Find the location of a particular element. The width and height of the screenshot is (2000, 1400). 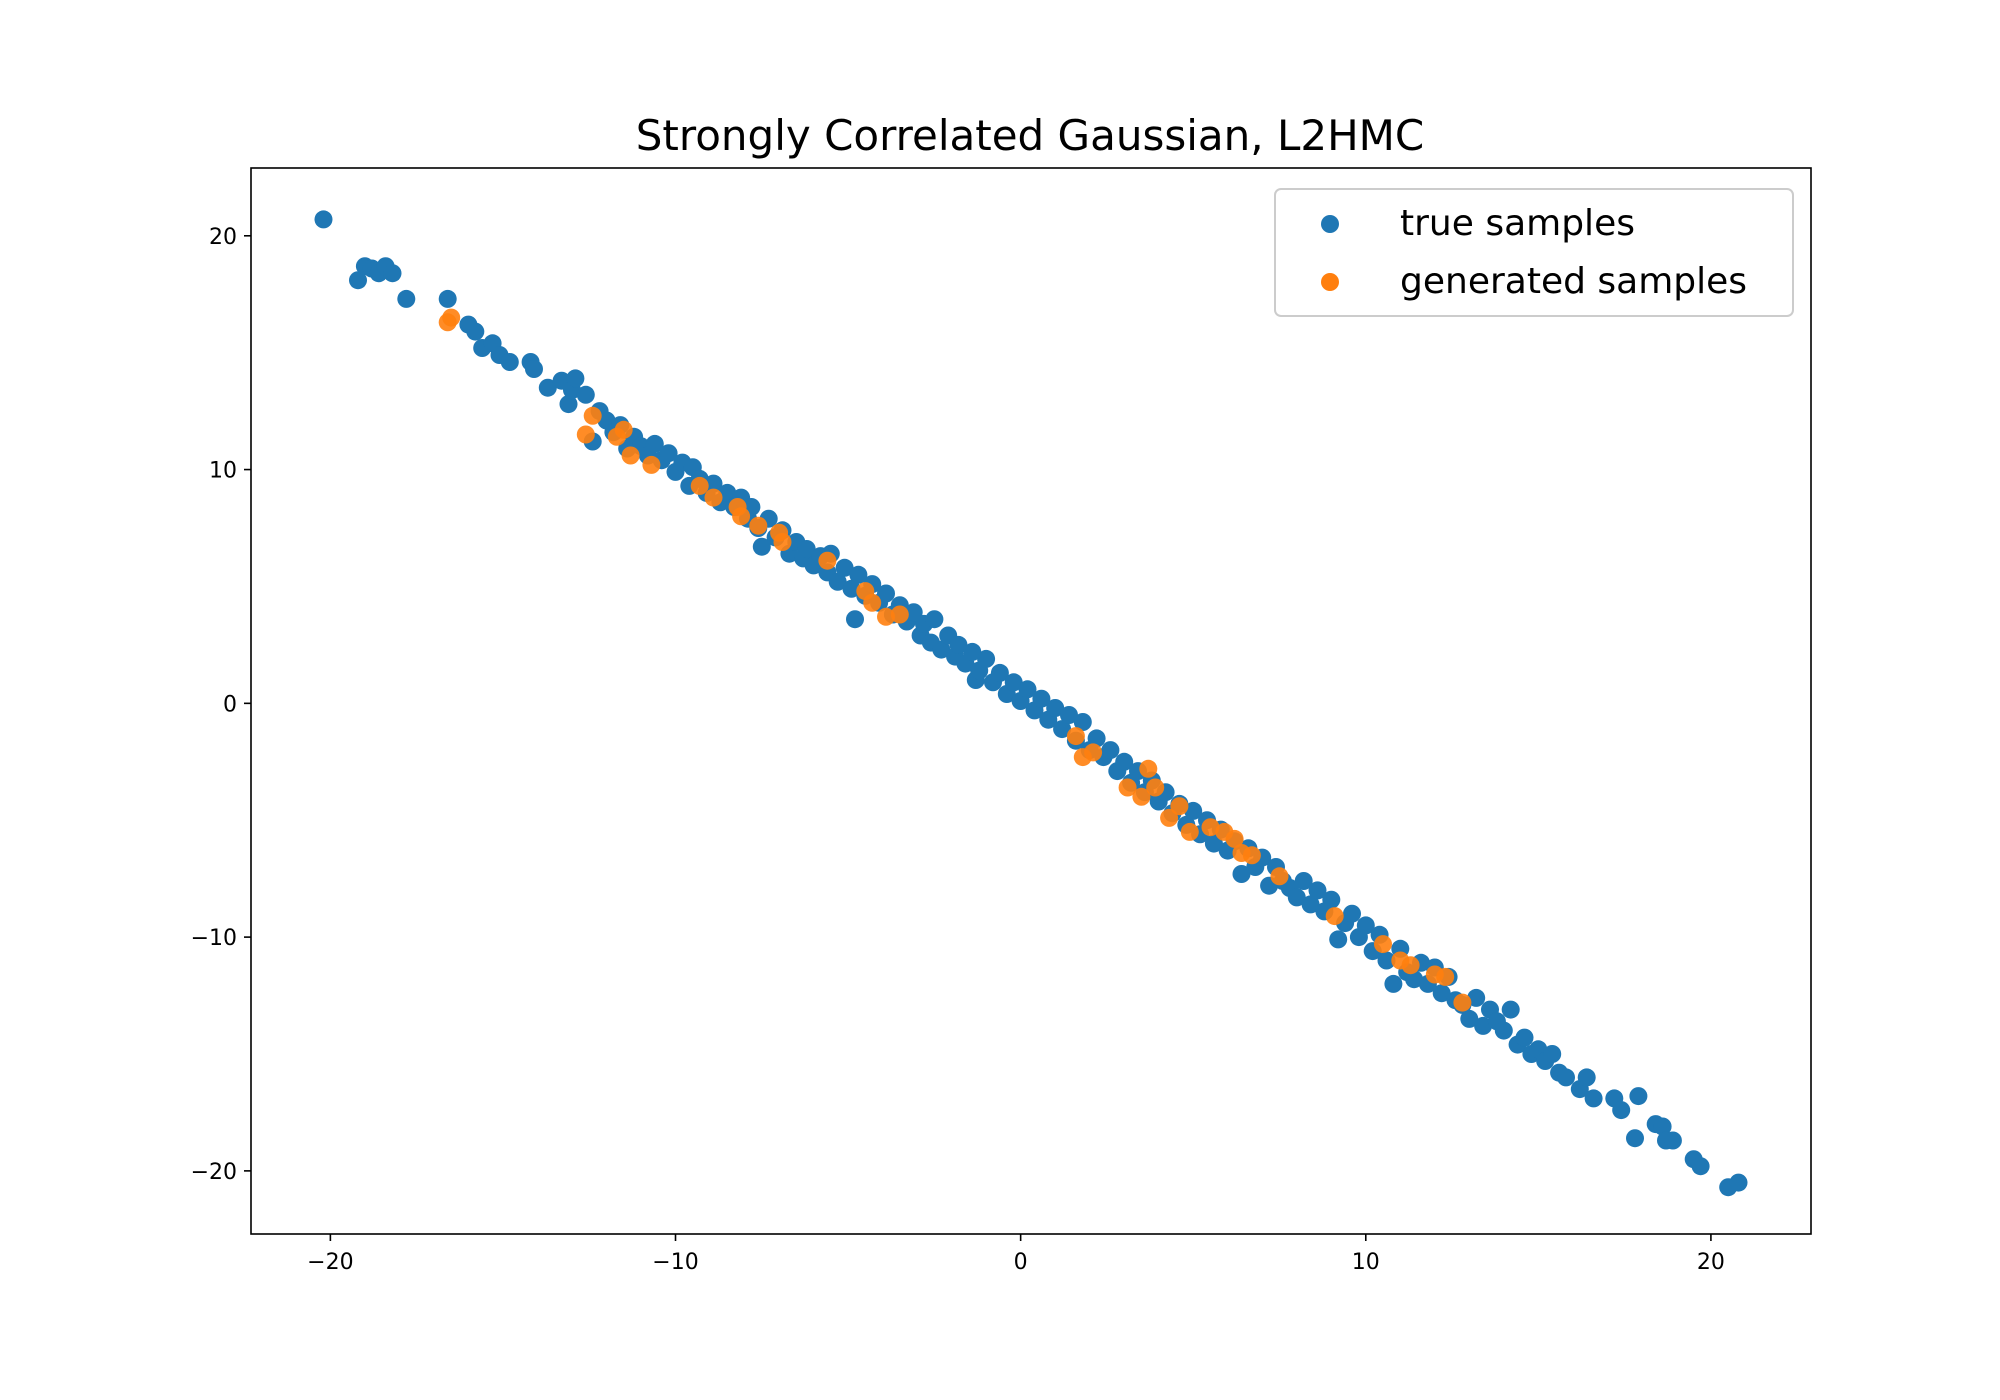

legend-marker-true-samples is located at coordinates (1330, 224).